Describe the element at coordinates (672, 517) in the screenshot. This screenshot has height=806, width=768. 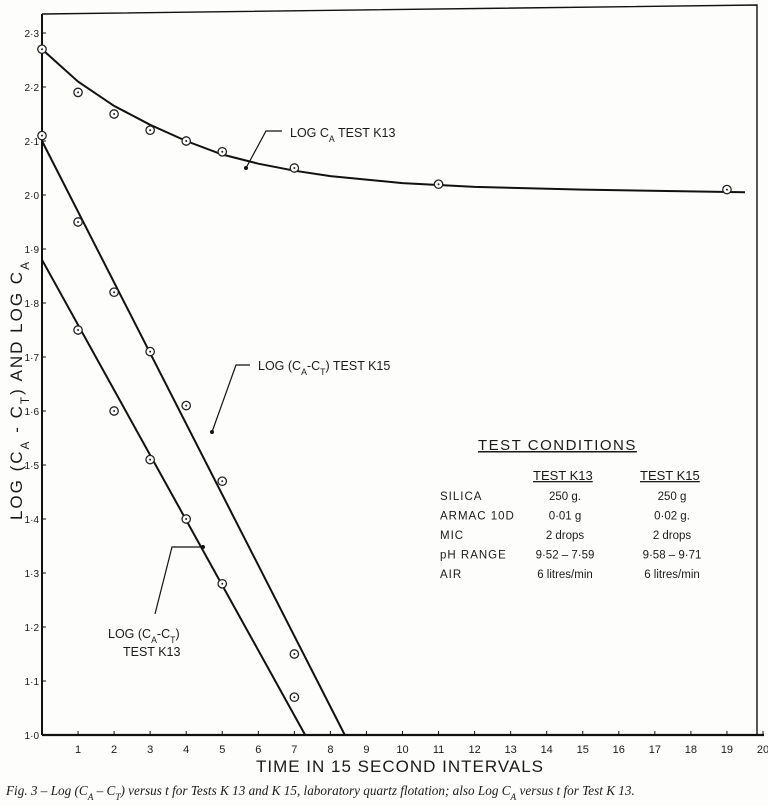
I see `condition-k15: 0·02 g.` at that location.